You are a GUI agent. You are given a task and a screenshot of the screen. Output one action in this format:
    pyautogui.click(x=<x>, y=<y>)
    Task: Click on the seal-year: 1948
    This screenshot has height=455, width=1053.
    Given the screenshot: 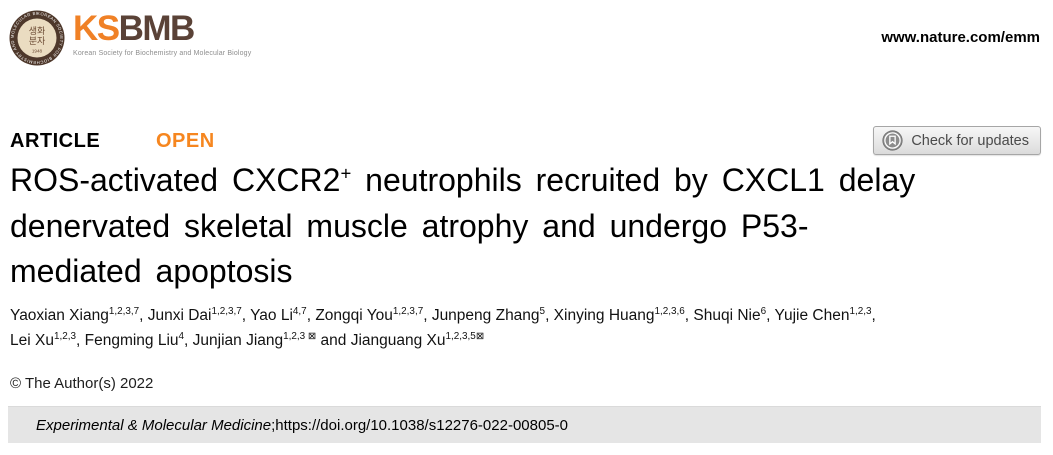 What is the action you would take?
    pyautogui.click(x=37, y=51)
    